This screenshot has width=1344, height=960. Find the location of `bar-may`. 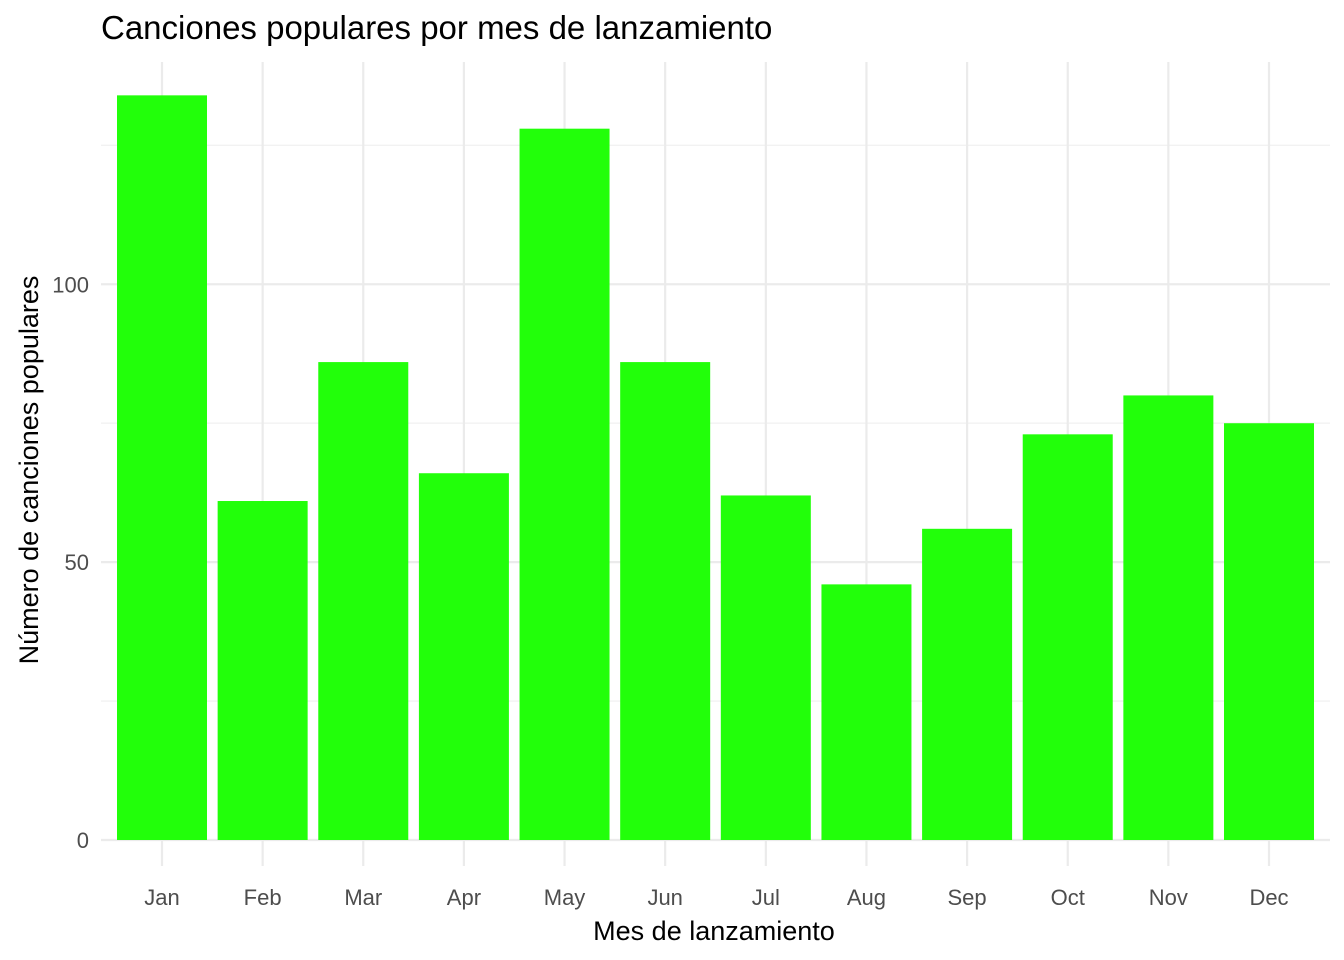

bar-may is located at coordinates (564, 484).